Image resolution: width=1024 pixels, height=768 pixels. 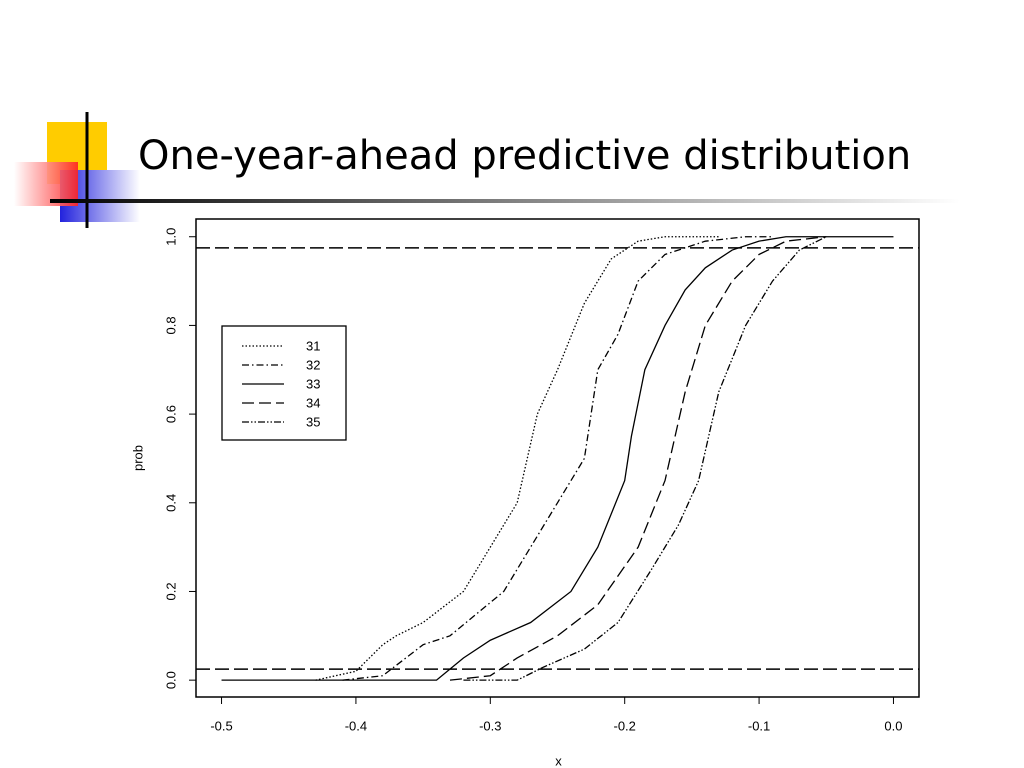 What do you see at coordinates (221, 725) in the screenshot?
I see `x-tick-label: -0.5` at bounding box center [221, 725].